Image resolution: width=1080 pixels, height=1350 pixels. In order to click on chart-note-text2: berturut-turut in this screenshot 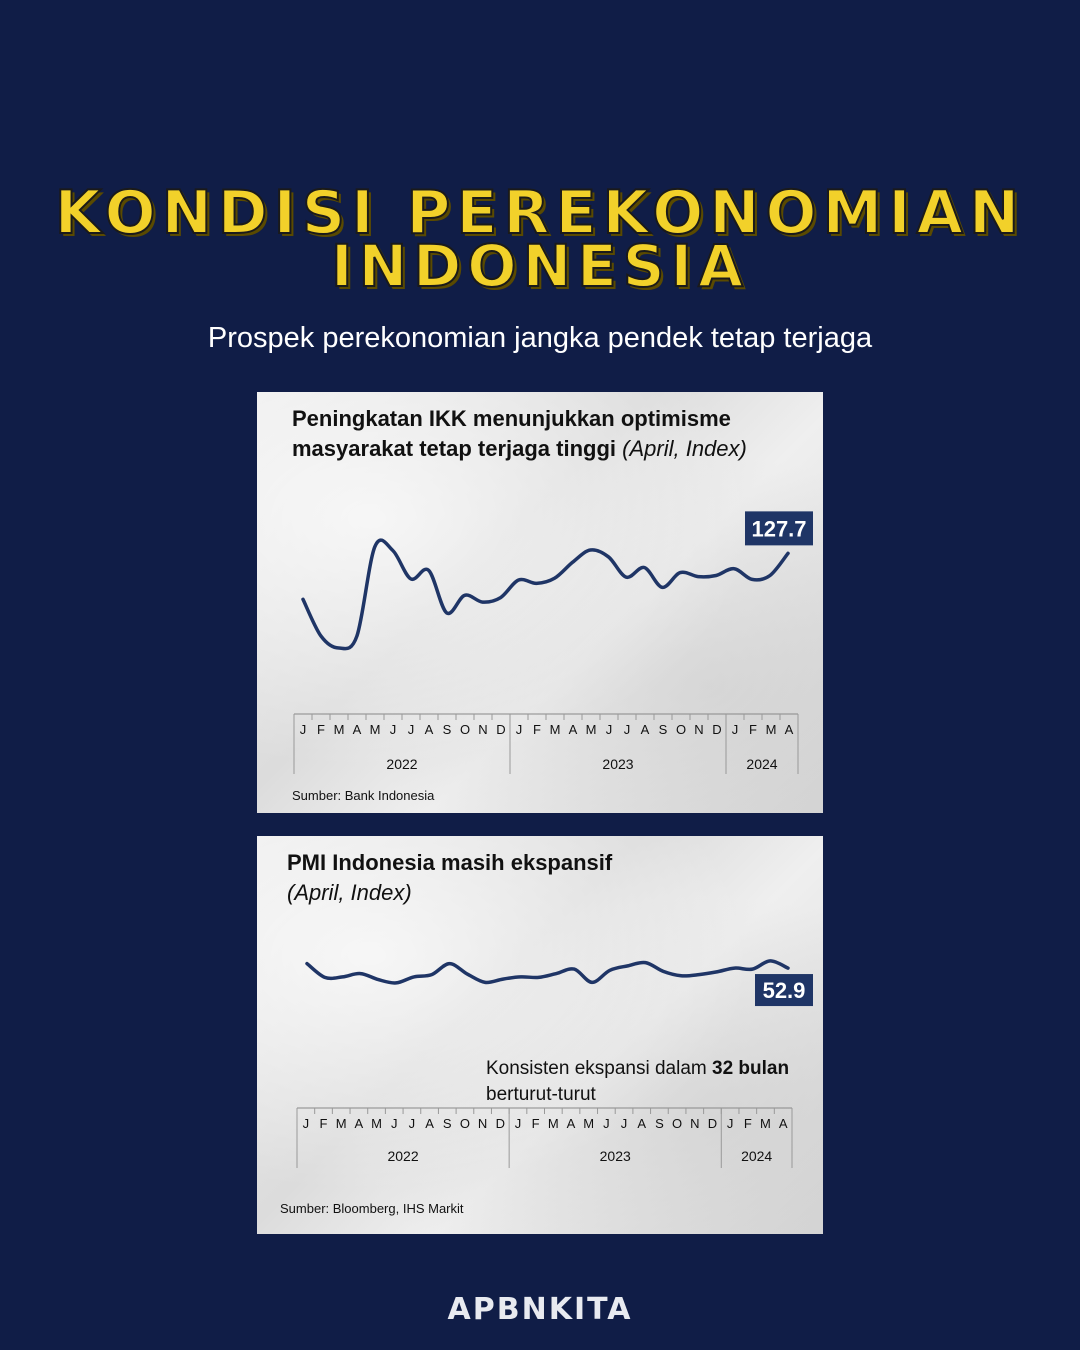, I will do `click(541, 1094)`.